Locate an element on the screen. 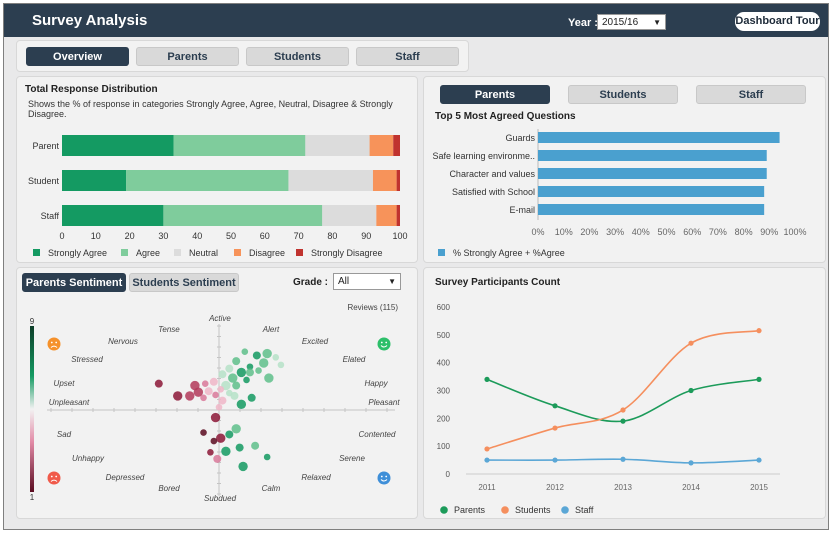 The image size is (833, 533). smile-face-icon is located at coordinates (384, 344).